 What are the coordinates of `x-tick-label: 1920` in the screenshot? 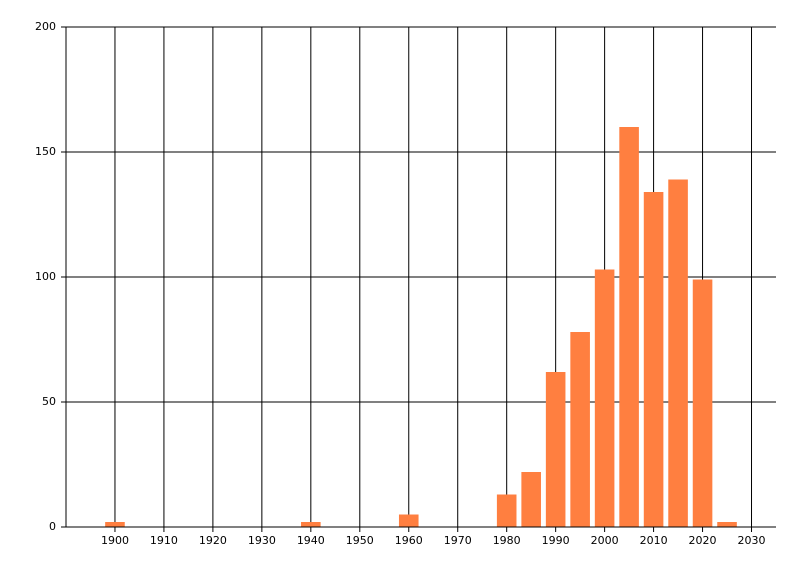 It's located at (213, 540).